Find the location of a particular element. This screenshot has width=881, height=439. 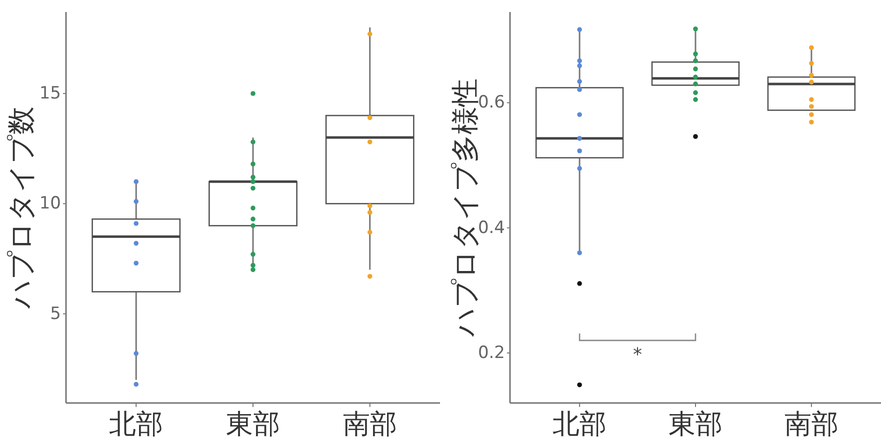

y-tick-label: 0.2 is located at coordinates (491, 352).